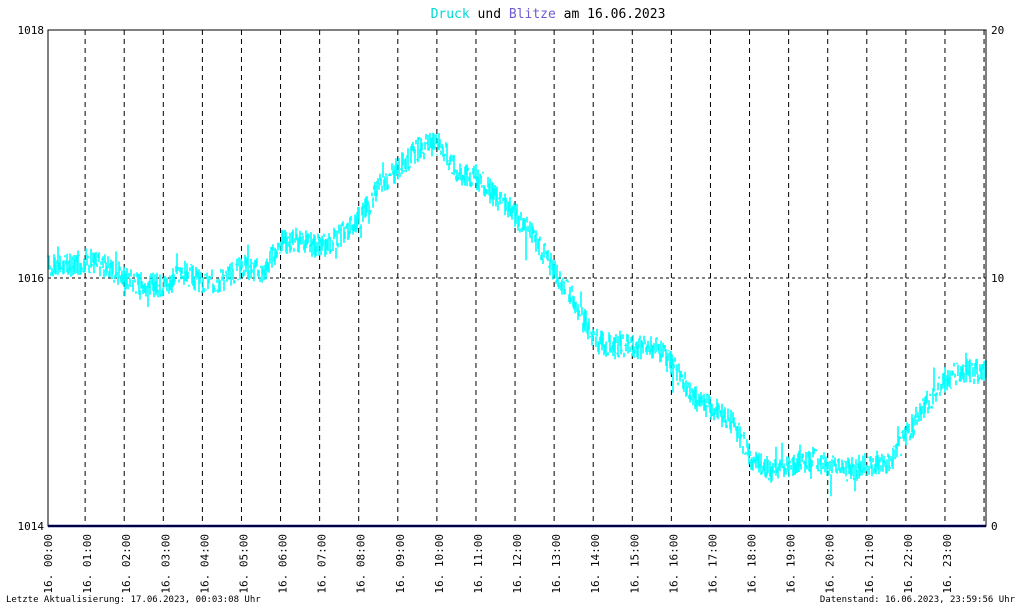 Image resolution: width=1020 pixels, height=606 pixels. I want to click on y-right-tick-label: 0, so click(994, 526).